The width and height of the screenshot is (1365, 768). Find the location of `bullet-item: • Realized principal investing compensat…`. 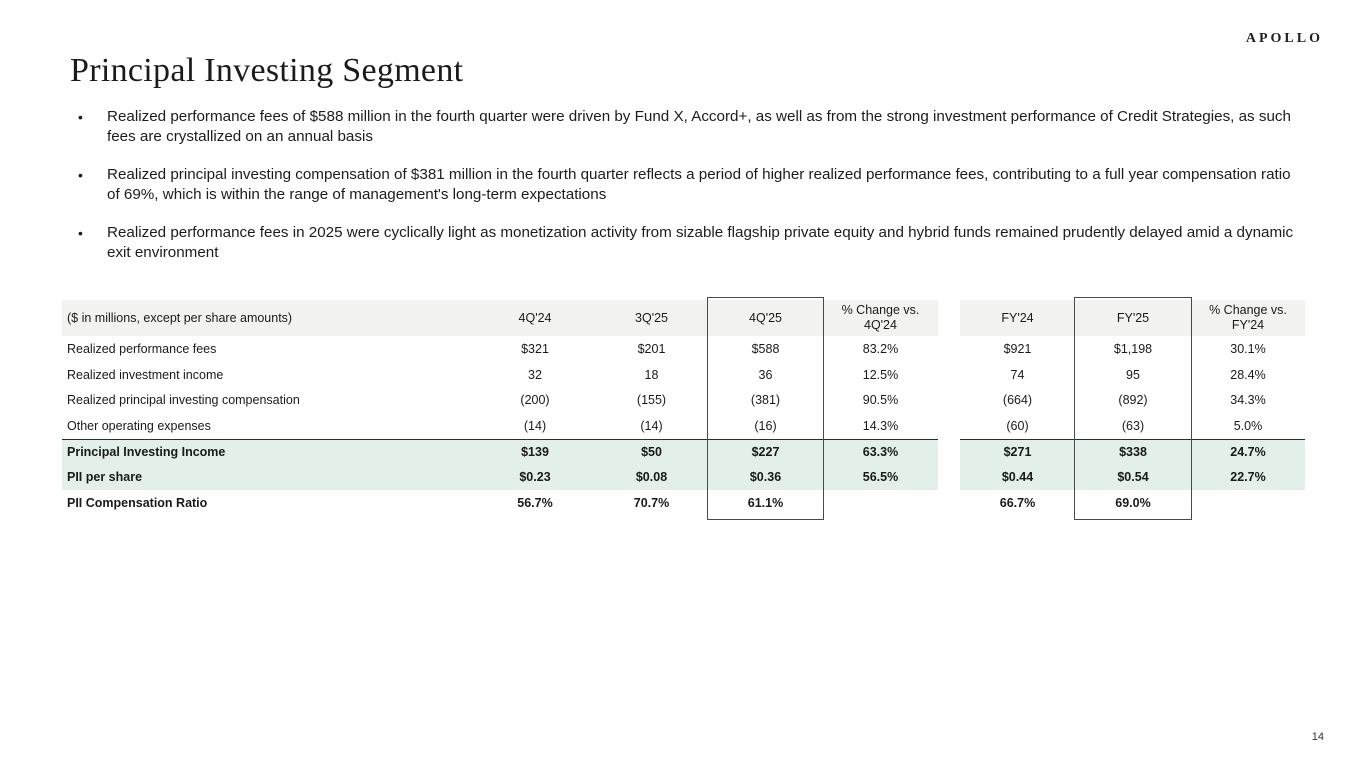

bullet-item: • Realized principal investing compensat… is located at coordinates (684, 184).